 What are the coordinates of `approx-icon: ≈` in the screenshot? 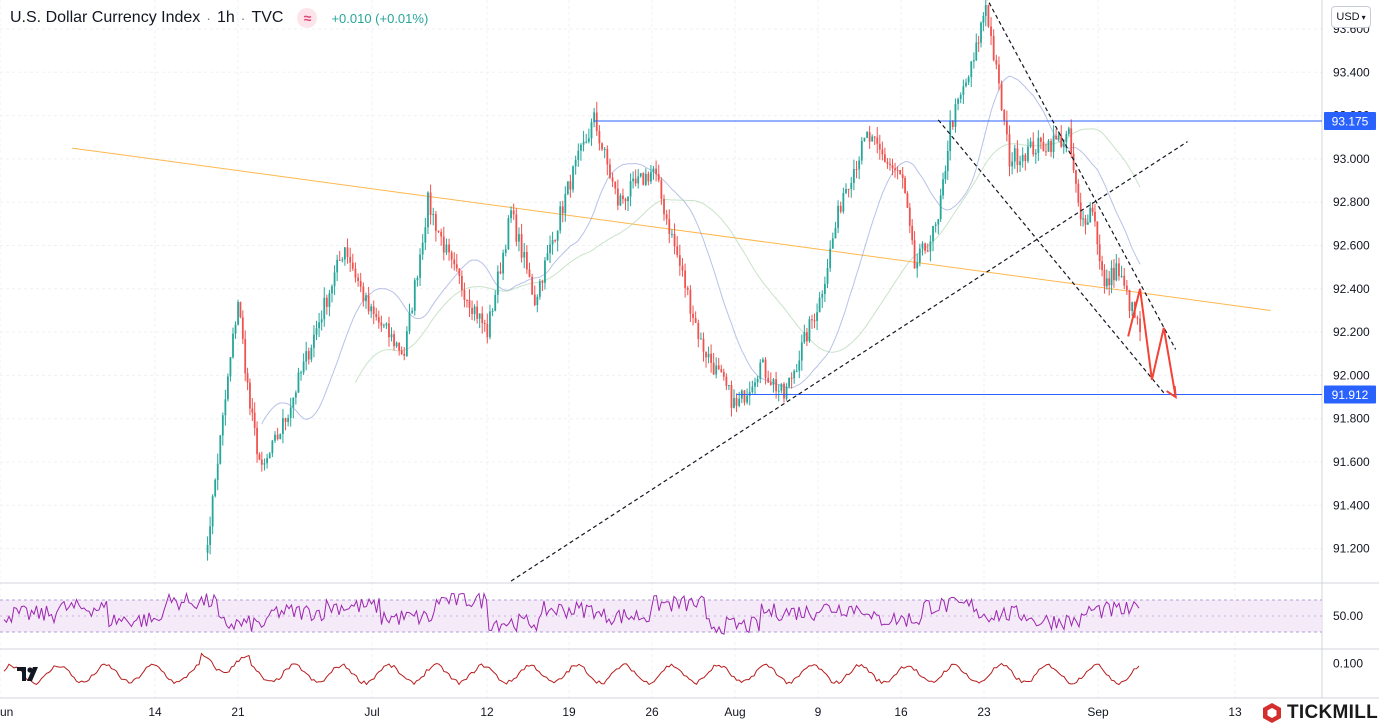 It's located at (307, 18).